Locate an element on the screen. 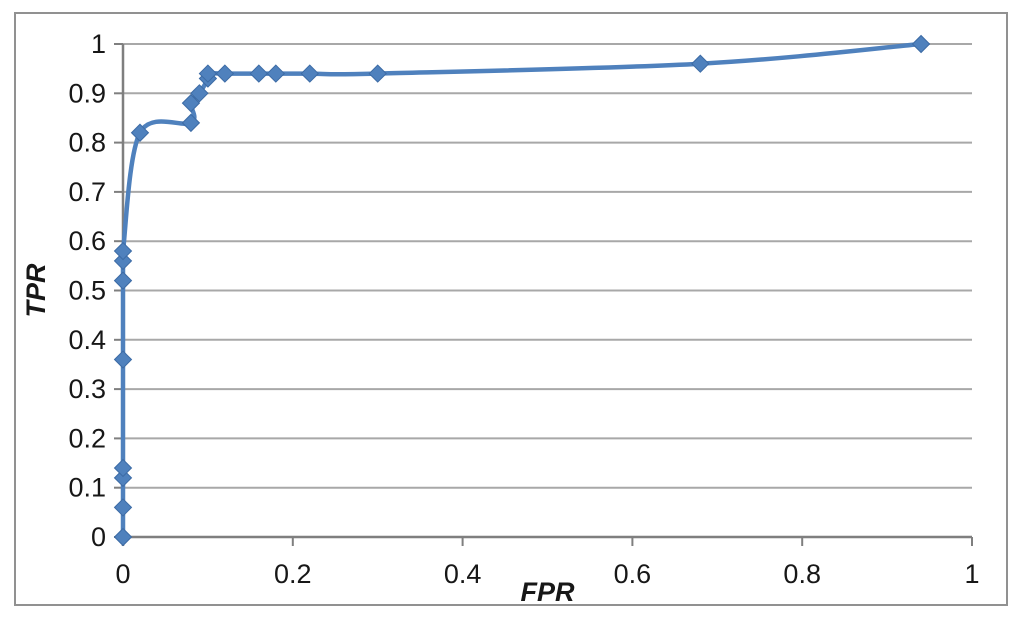  y-tick-label: 0.1 is located at coordinates (87, 488).